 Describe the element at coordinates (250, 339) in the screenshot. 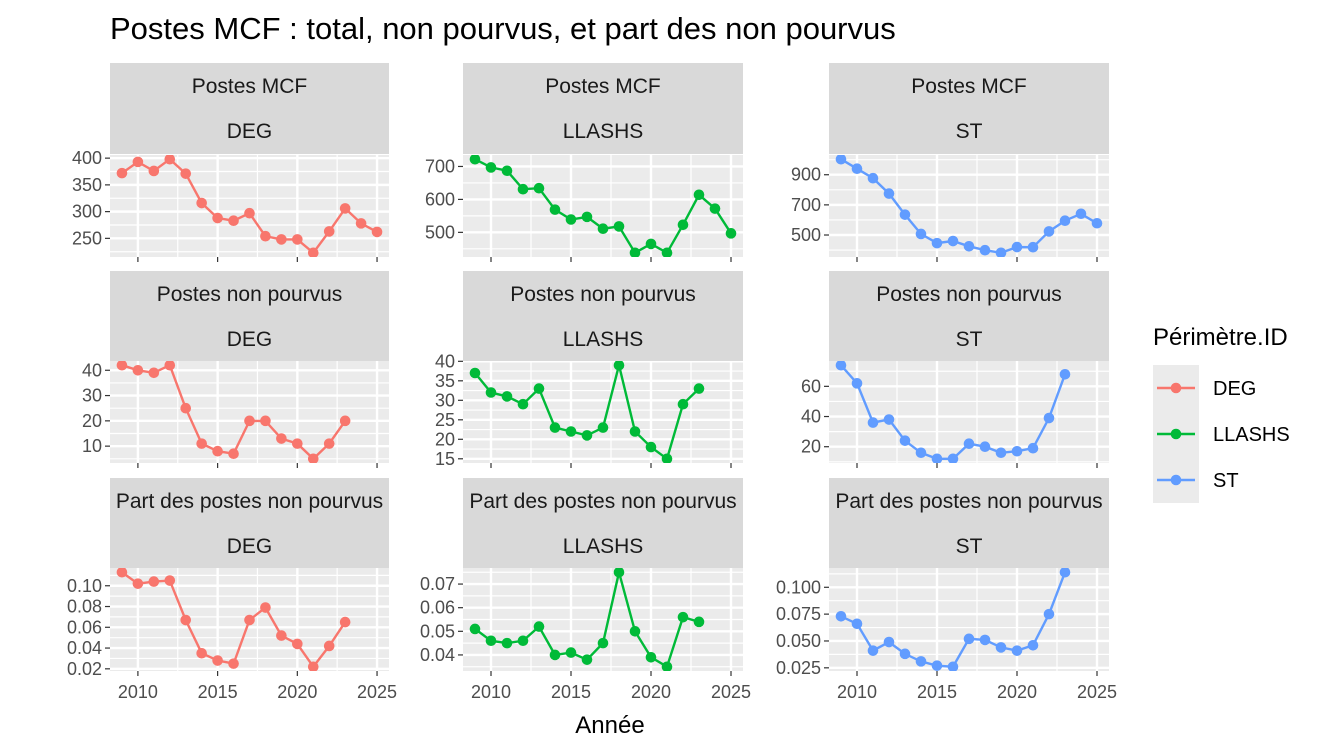

I see `facet-col-label: DEG` at that location.